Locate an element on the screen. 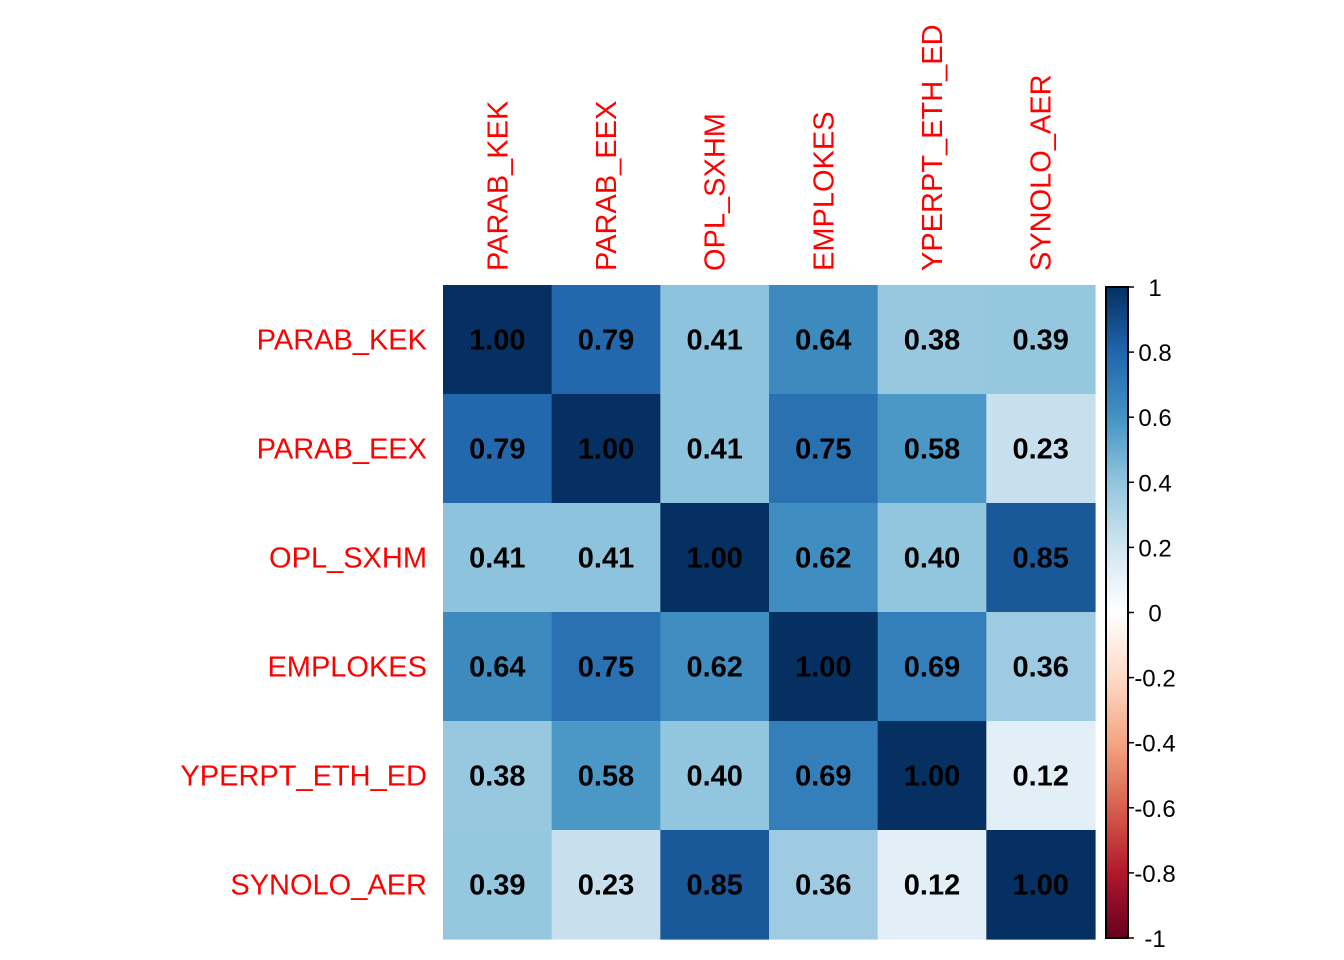 Image resolution: width=1344 pixels, height=960 pixels. cell-value-PARAB_KEK-YPERPT_ETH_ED: 0.38 is located at coordinates (932, 341).